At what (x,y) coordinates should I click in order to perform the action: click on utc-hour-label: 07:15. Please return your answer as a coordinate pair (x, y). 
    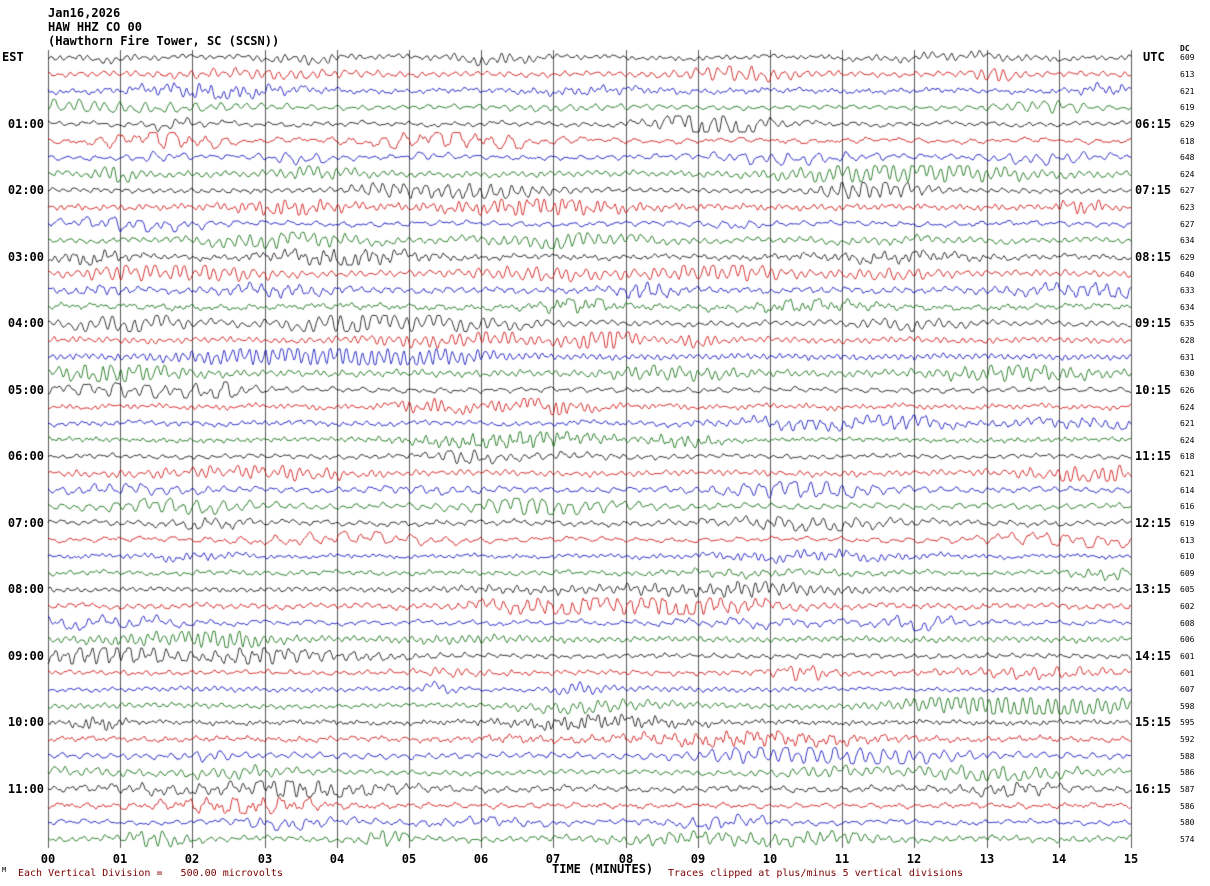
    Looking at the image, I should click on (1153, 190).